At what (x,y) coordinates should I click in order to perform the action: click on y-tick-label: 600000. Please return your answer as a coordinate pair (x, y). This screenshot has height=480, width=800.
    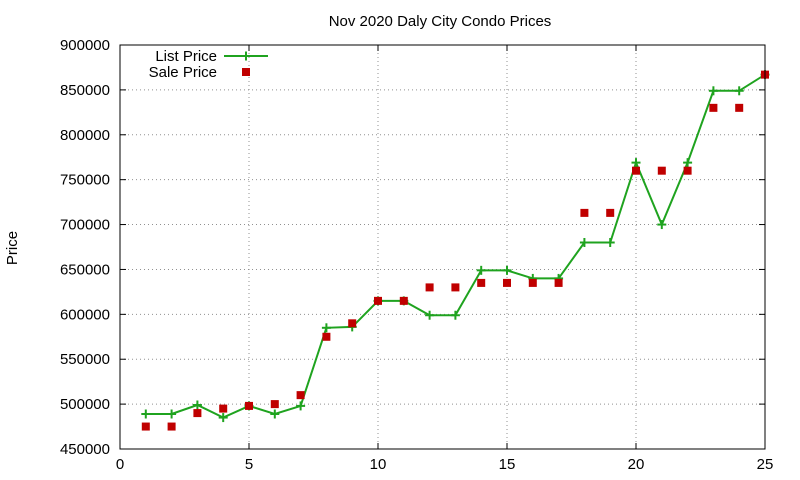
    Looking at the image, I should click on (85, 314).